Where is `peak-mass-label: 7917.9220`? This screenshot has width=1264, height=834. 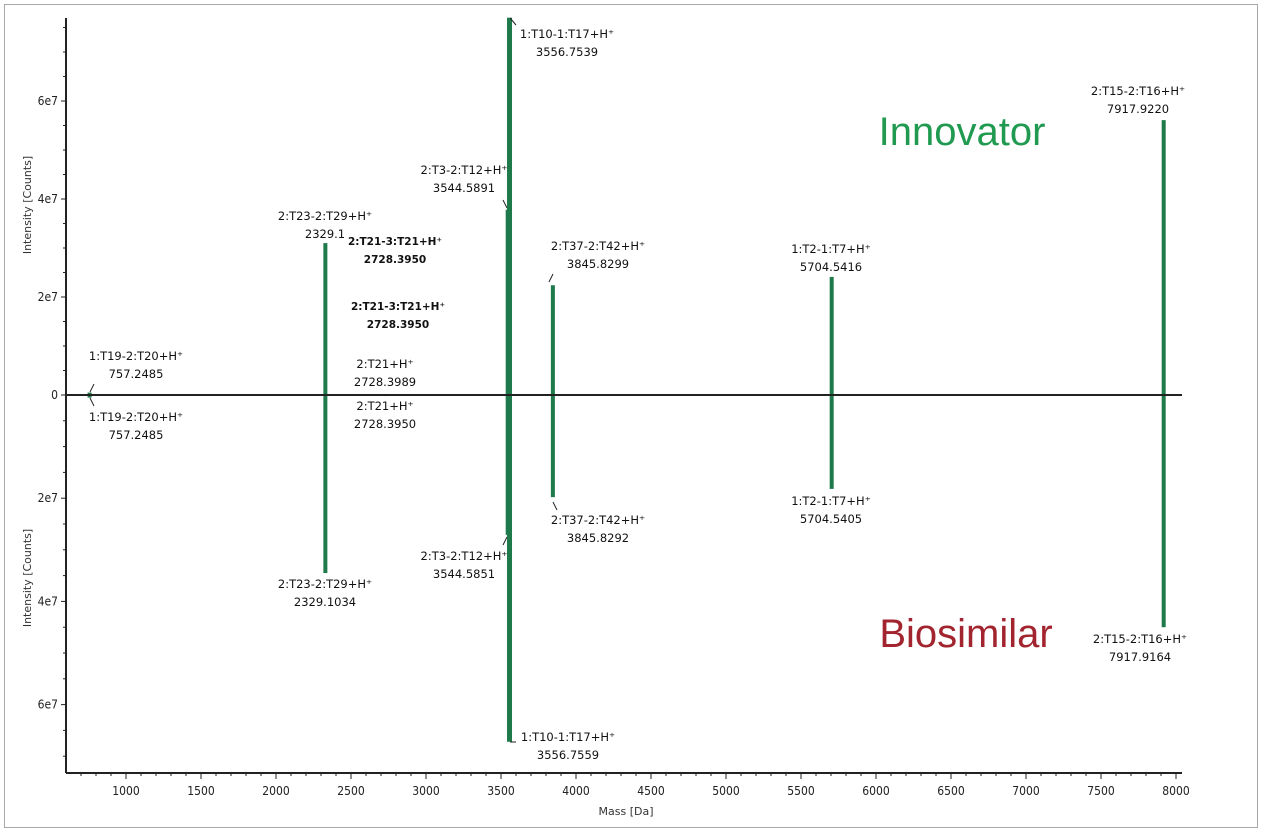
peak-mass-label: 7917.9220 is located at coordinates (1138, 109).